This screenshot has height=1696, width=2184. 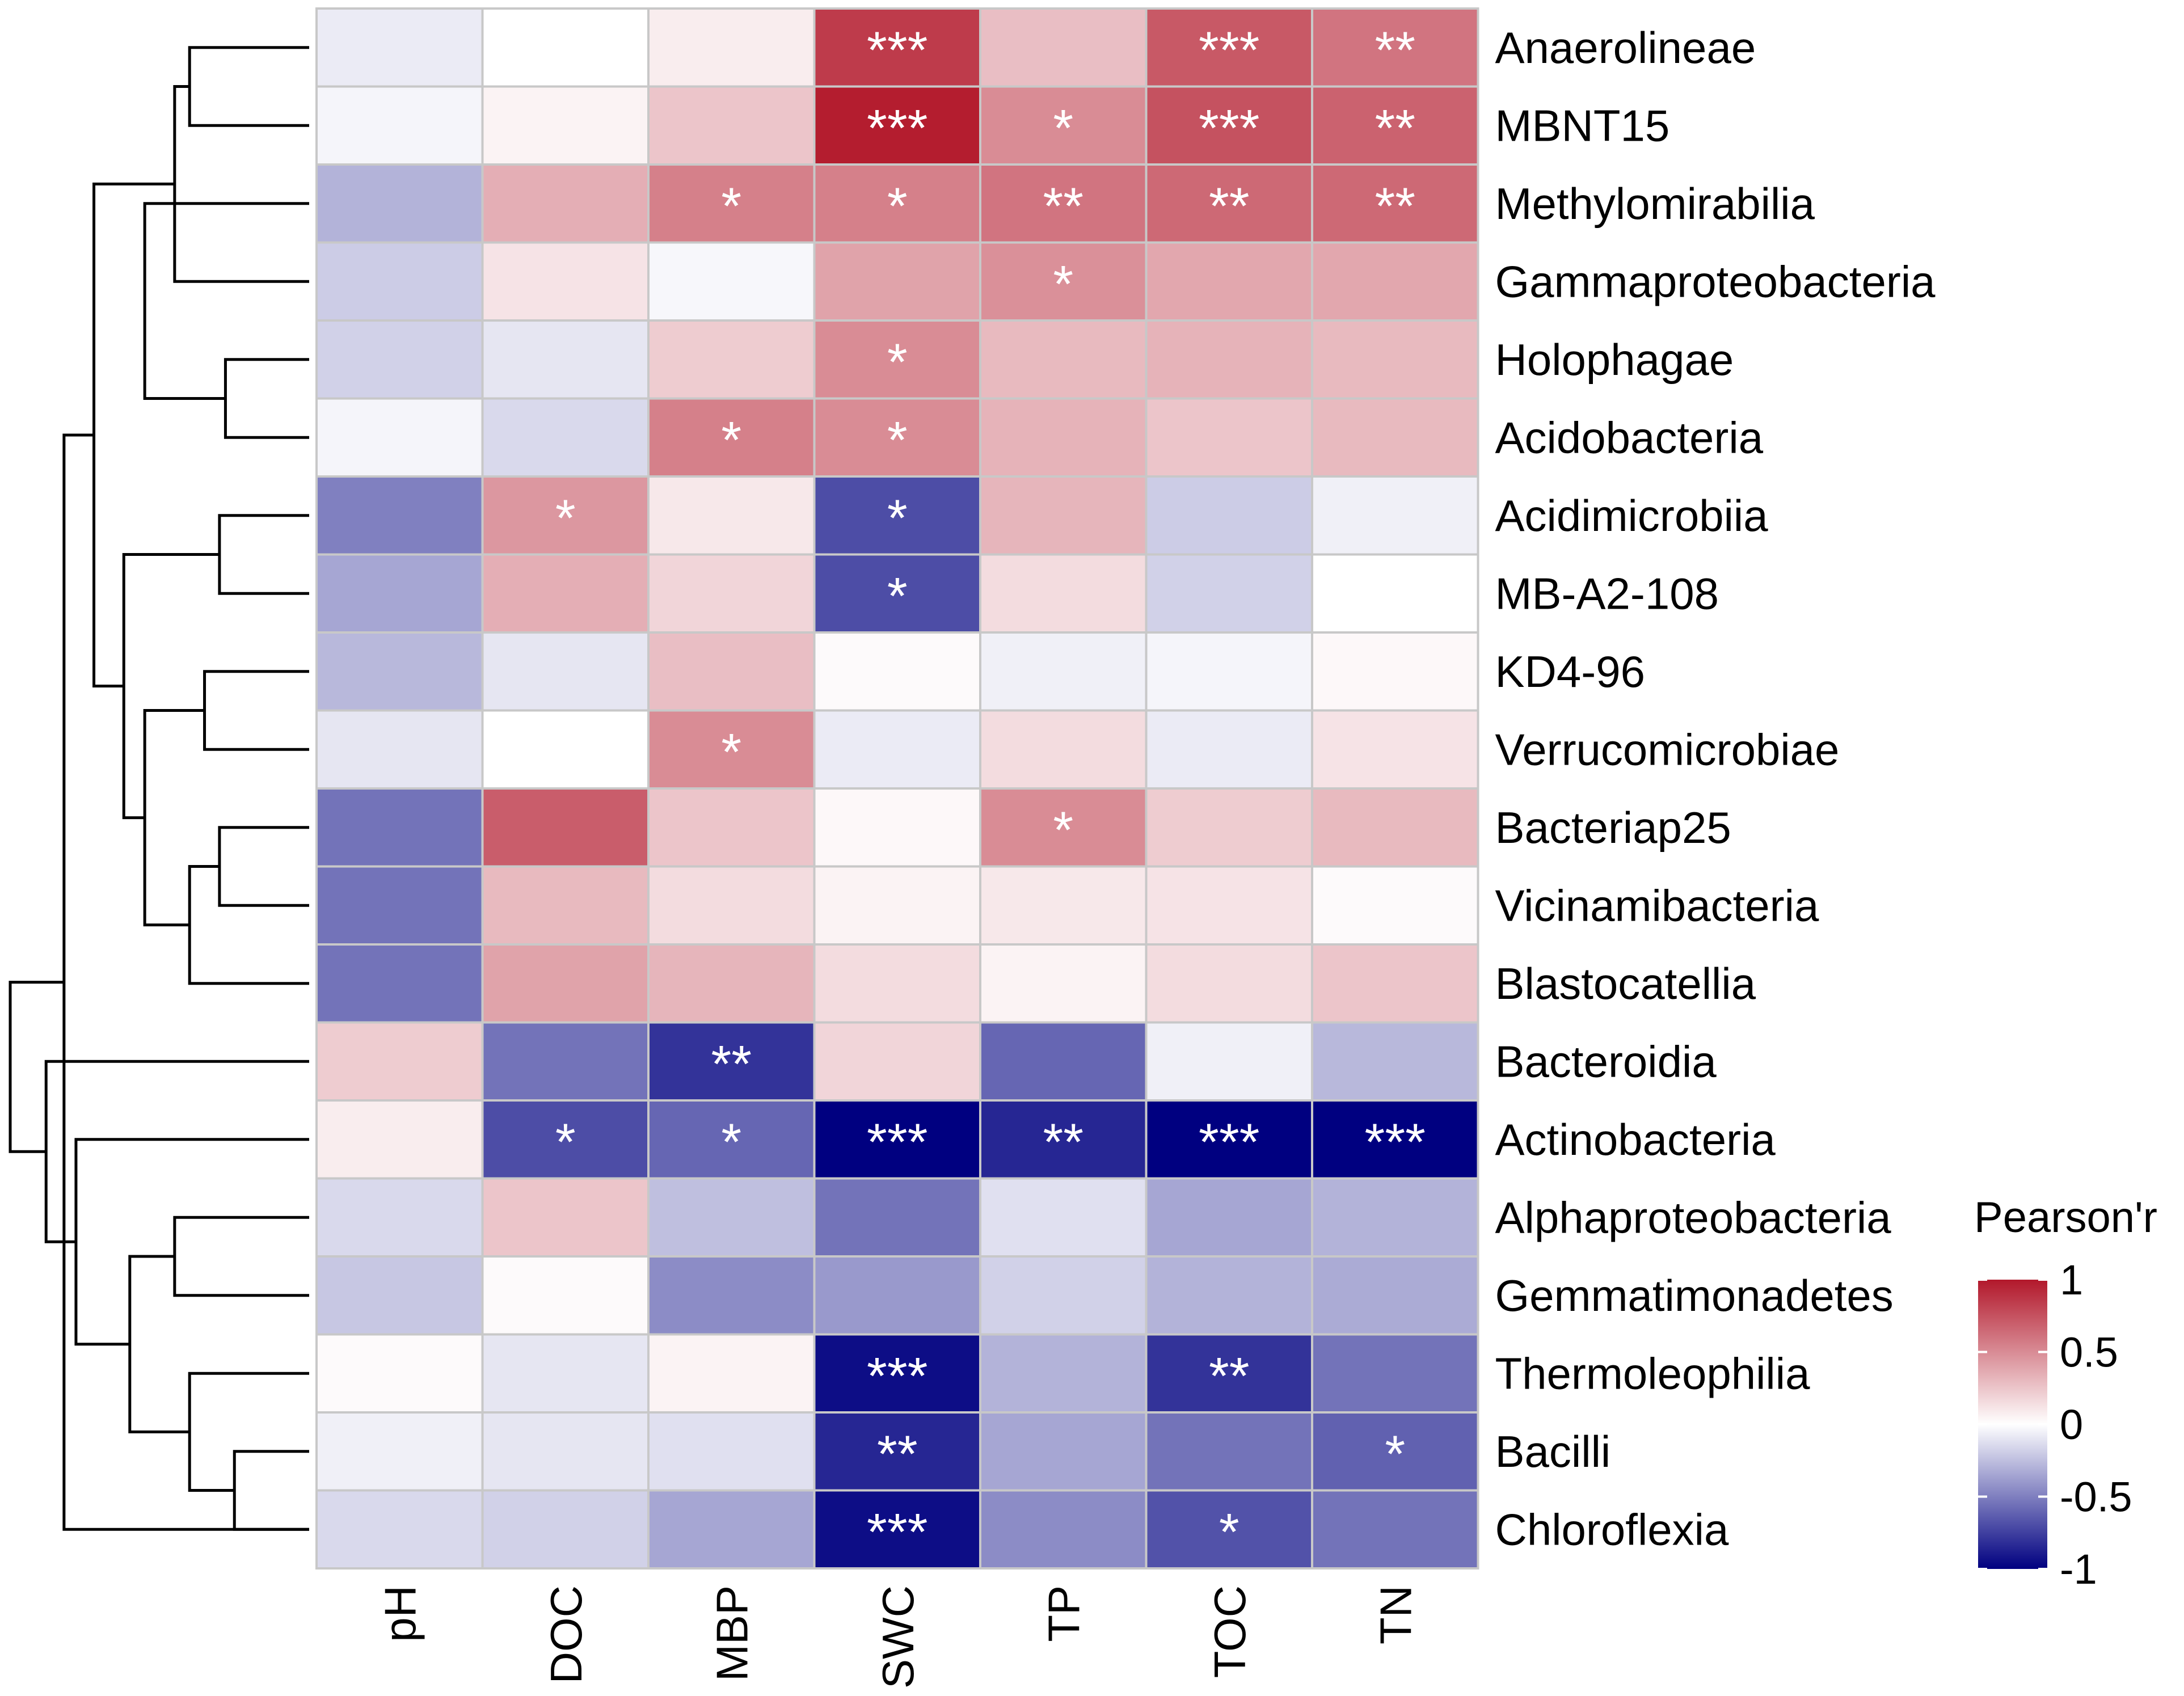 I want to click on heatmap-cell-acidobacteria-mbp, so click(x=731, y=437).